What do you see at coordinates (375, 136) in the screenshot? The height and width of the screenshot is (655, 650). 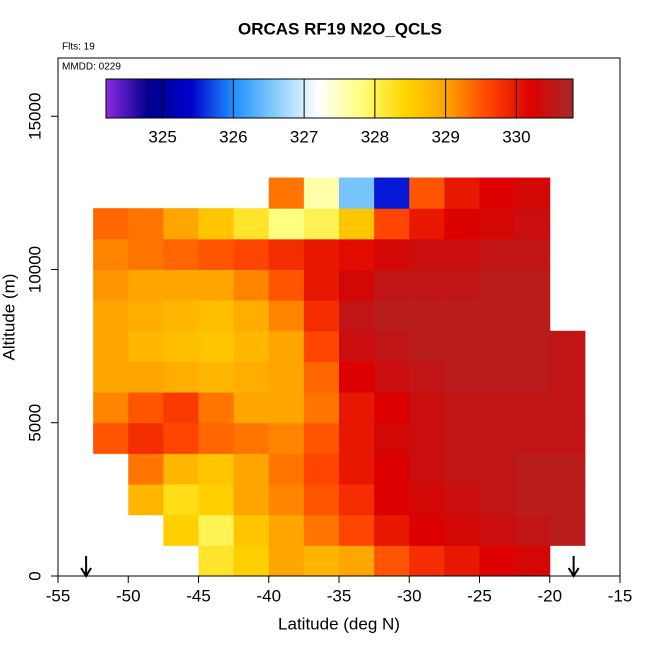 I see `colorbar-tick-label: 328` at bounding box center [375, 136].